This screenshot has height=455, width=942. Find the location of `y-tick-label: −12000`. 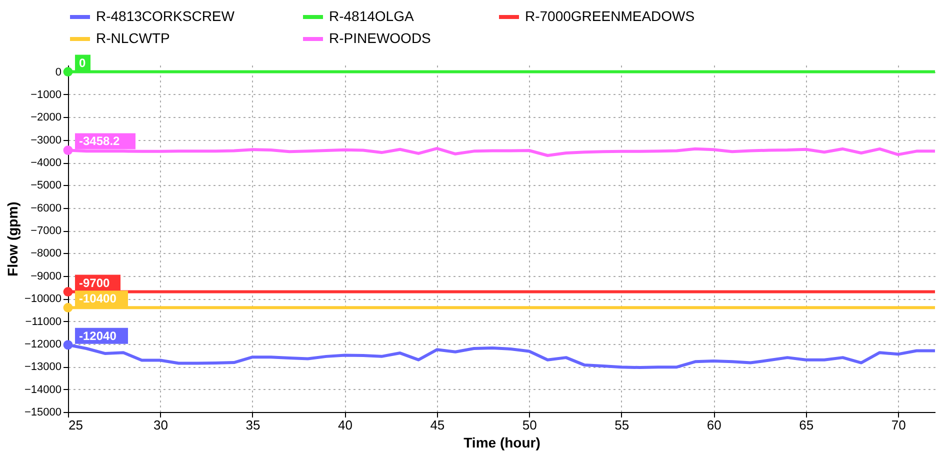

y-tick-label: −12000 is located at coordinates (43, 344).